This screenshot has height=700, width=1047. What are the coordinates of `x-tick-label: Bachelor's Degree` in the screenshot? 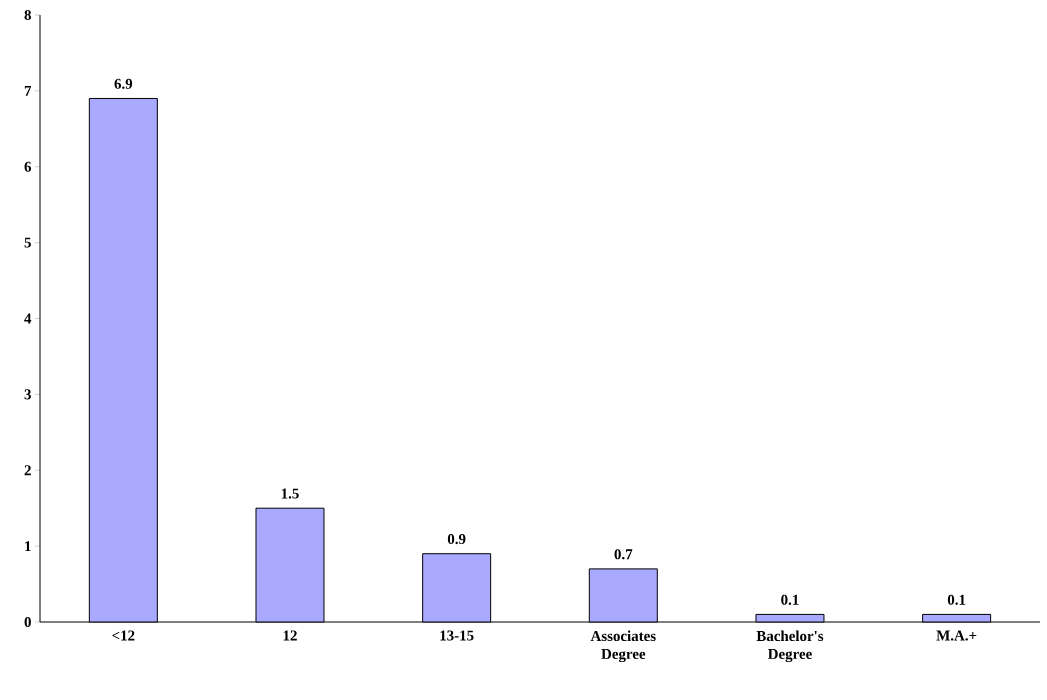 It's located at (790, 646).